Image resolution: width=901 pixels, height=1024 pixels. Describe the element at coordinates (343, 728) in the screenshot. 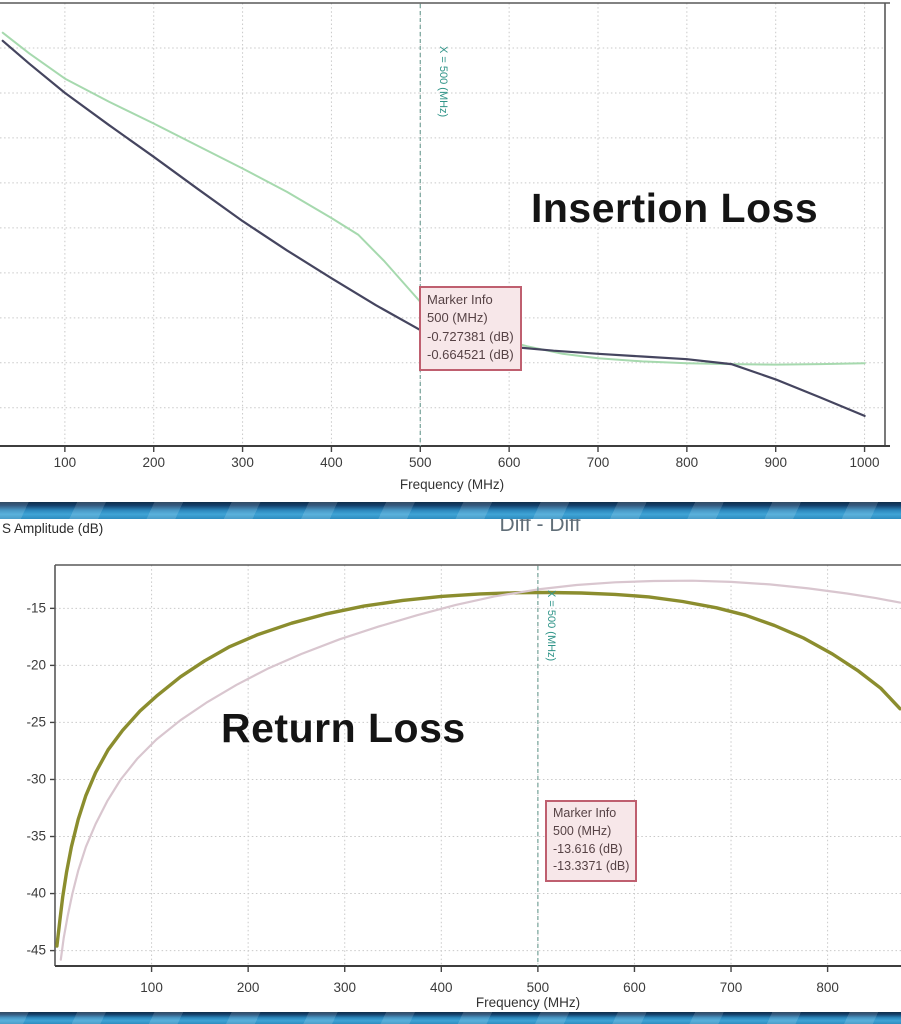

I see `return-loss-label: Return Loss` at that location.